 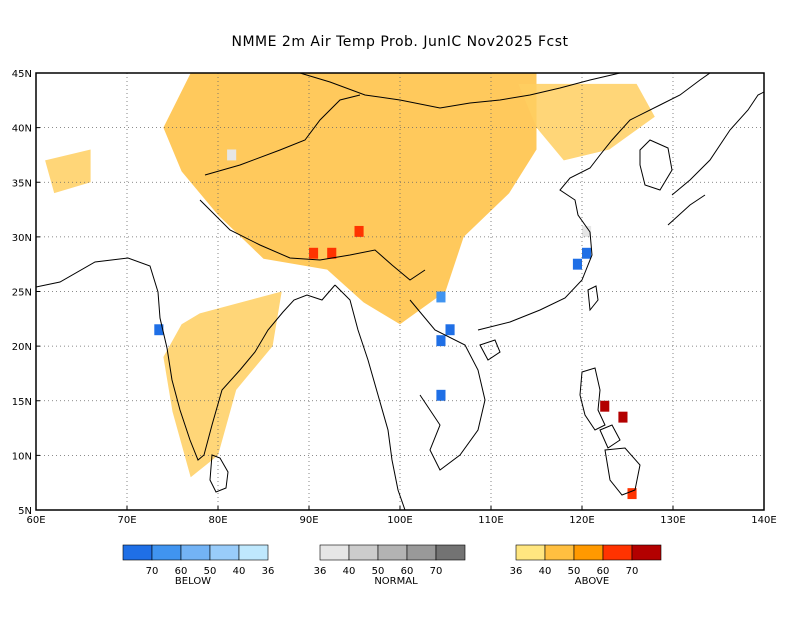 What do you see at coordinates (22, 183) in the screenshot?
I see `y-tick-label: 35N` at bounding box center [22, 183].